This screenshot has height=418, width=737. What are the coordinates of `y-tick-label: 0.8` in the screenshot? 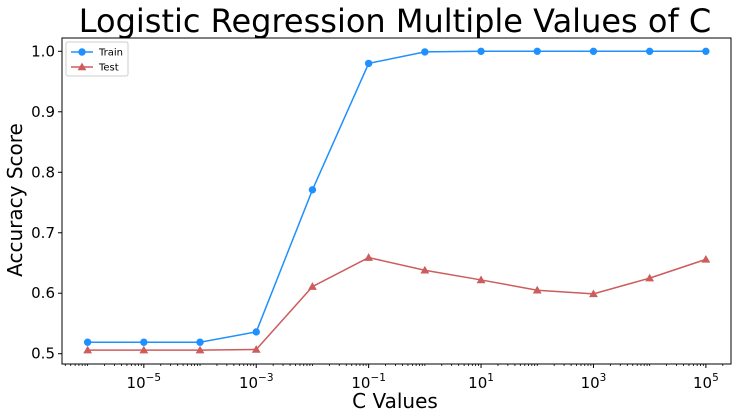 It's located at (43, 172).